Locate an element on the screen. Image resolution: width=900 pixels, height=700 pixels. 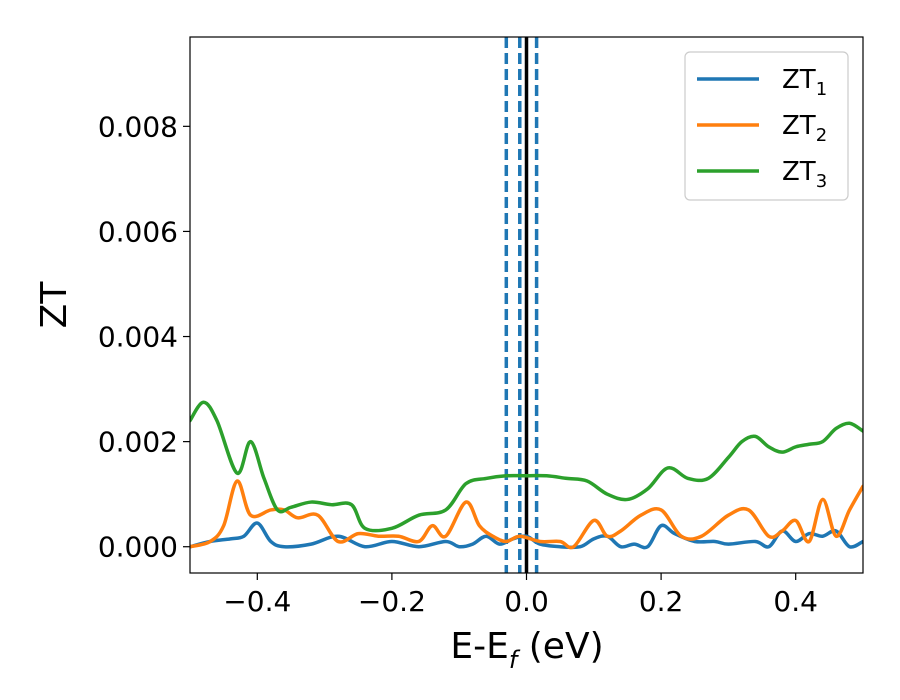
series-line-zt3 is located at coordinates (526, 466).